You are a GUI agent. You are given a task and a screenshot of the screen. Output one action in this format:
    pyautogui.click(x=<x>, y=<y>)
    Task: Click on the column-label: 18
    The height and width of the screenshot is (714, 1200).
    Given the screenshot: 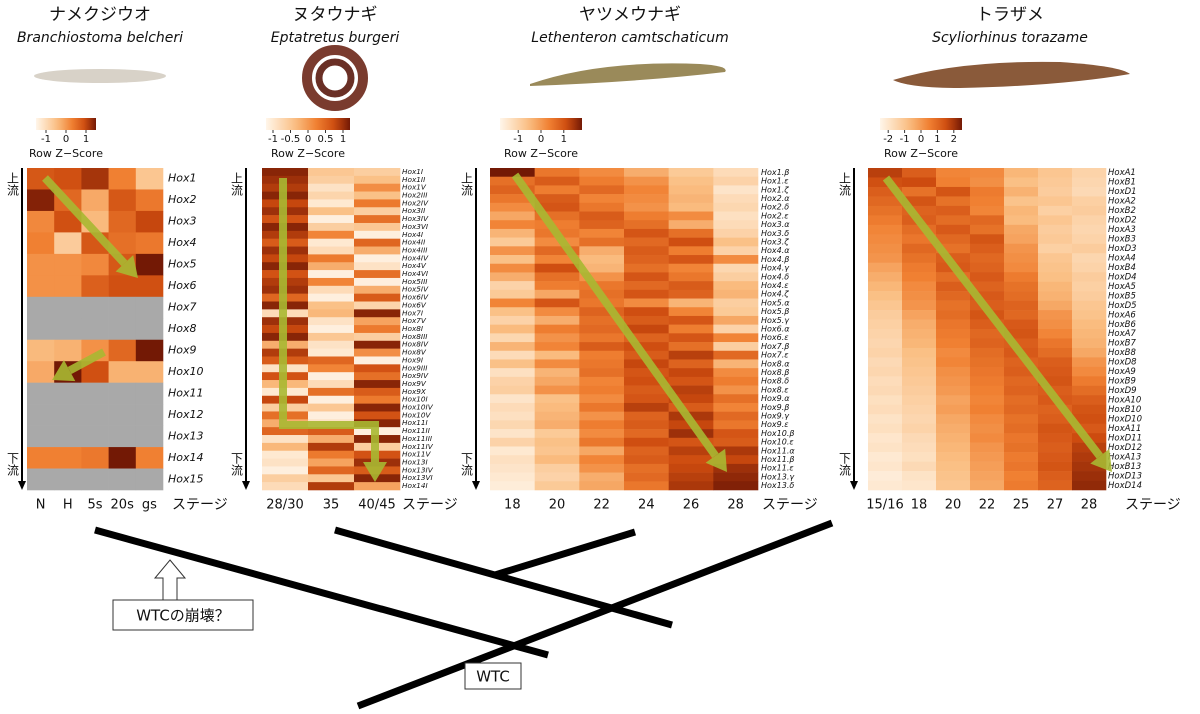 What is the action you would take?
    pyautogui.click(x=512, y=505)
    